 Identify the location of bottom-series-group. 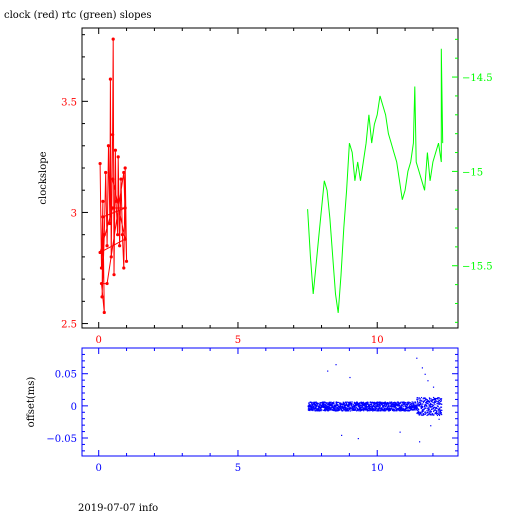
(375, 400).